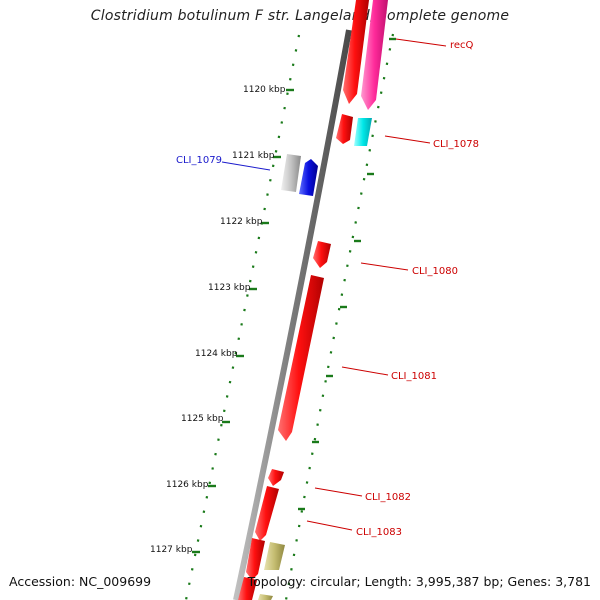 This screenshot has height=600, width=600. Describe the element at coordinates (171, 550) in the screenshot. I see `kbp-label: 1127 kbp` at that location.